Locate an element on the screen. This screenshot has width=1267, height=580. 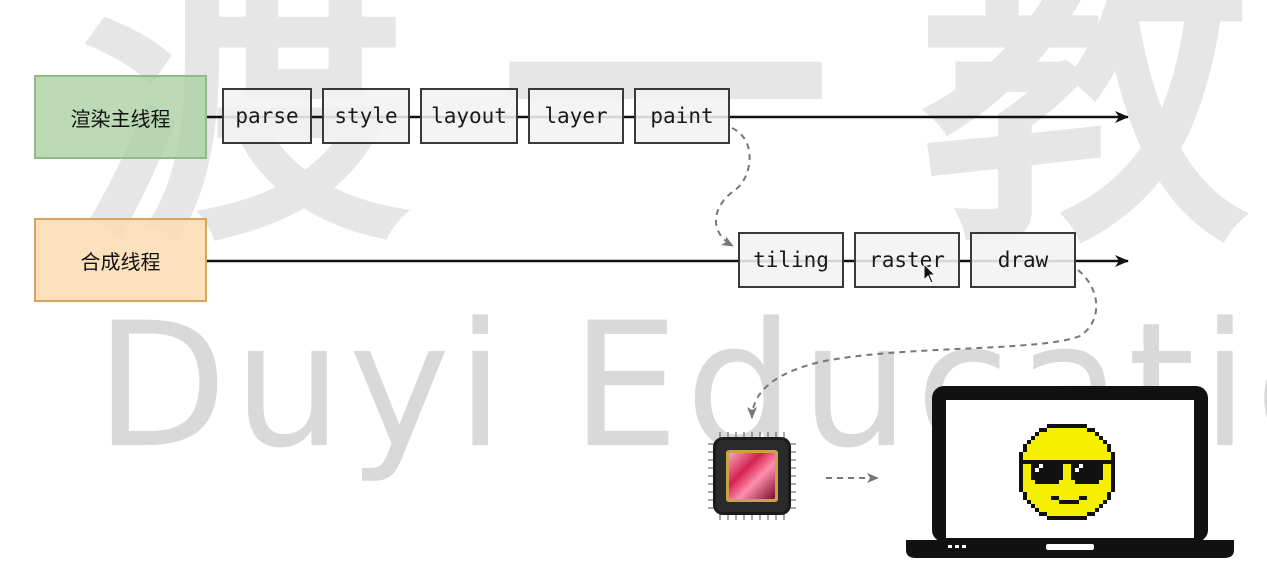
render-main-thread-label: 渲染主线程 is located at coordinates (120, 117).